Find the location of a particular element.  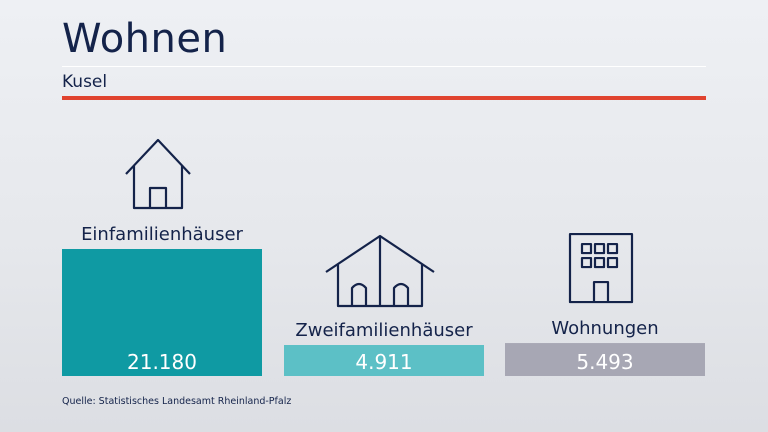

title-divider is located at coordinates (384, 66).